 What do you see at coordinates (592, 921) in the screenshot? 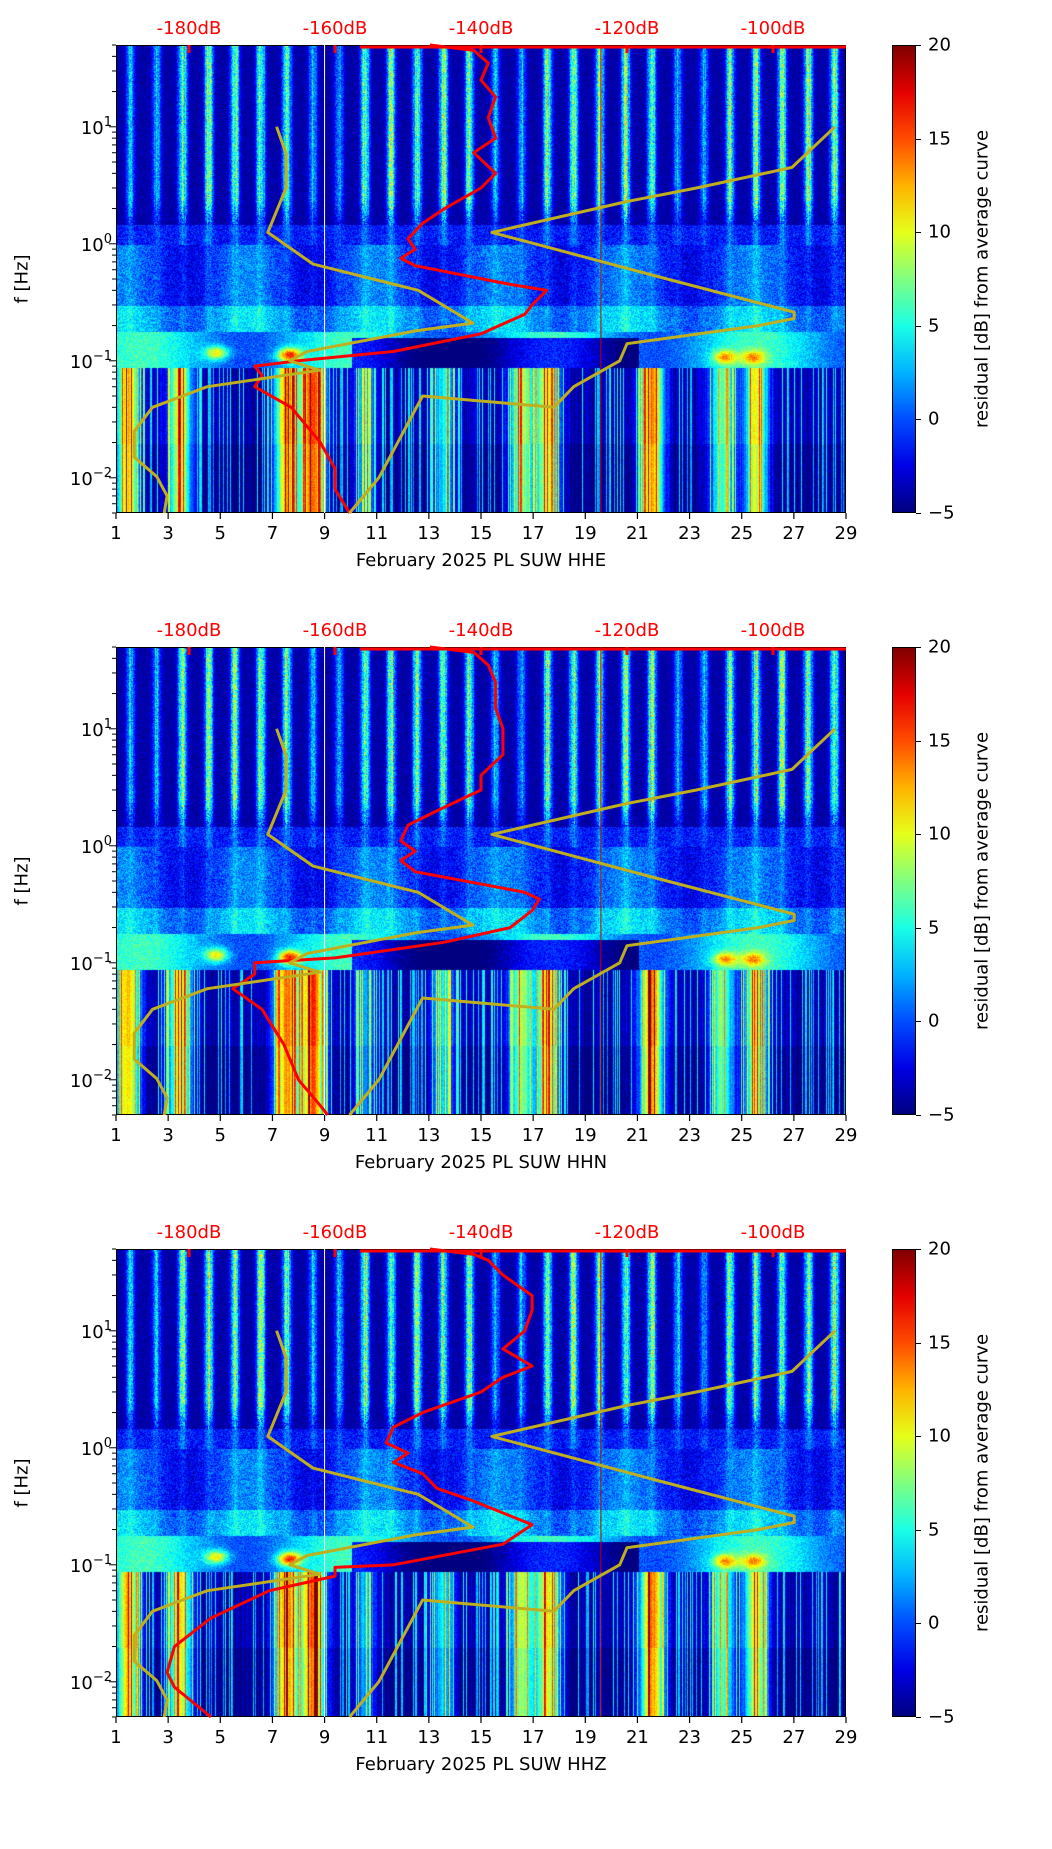
I see `series-nhnm` at bounding box center [592, 921].